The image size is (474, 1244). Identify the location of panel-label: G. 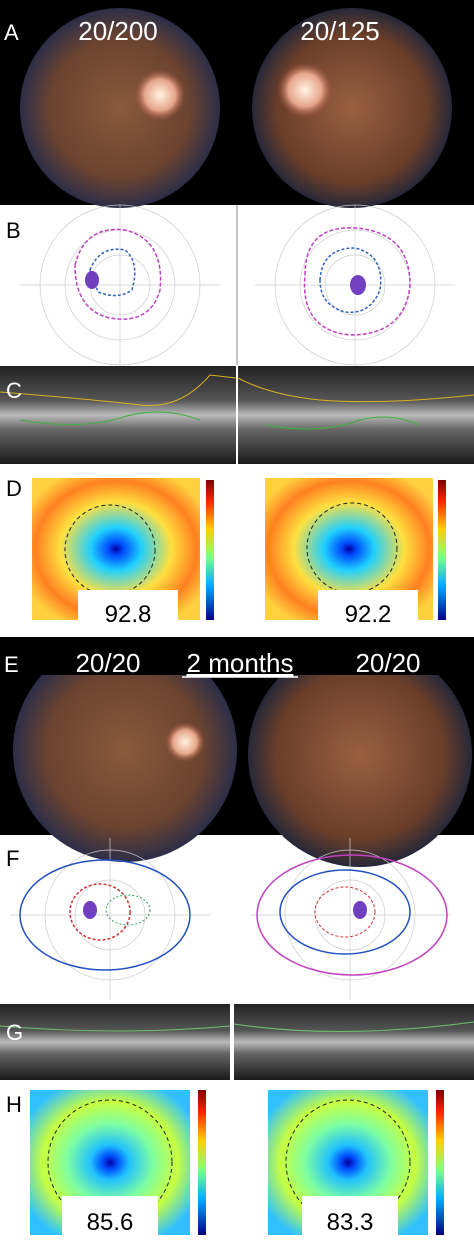
(14, 1032).